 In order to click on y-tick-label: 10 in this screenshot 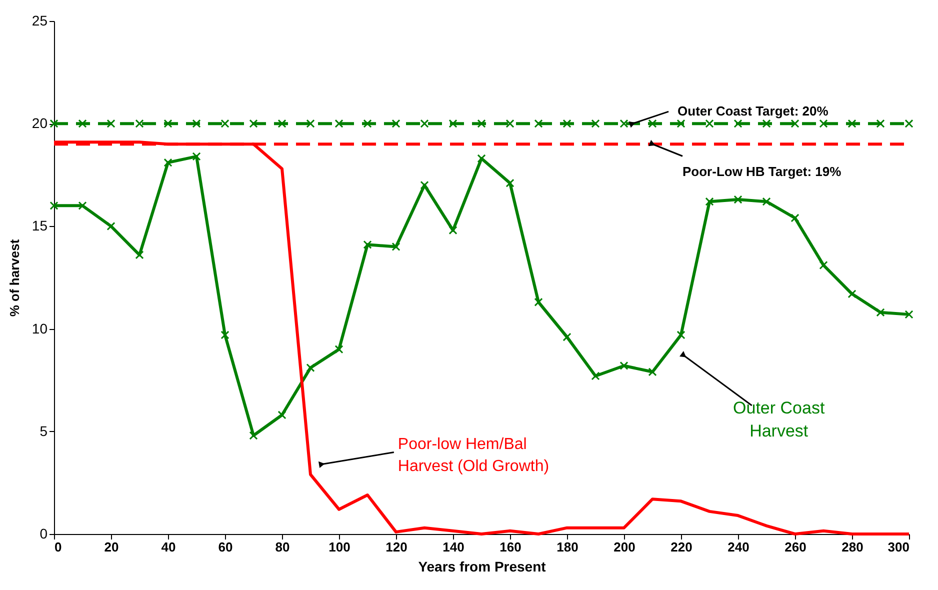, I will do `click(40, 328)`.